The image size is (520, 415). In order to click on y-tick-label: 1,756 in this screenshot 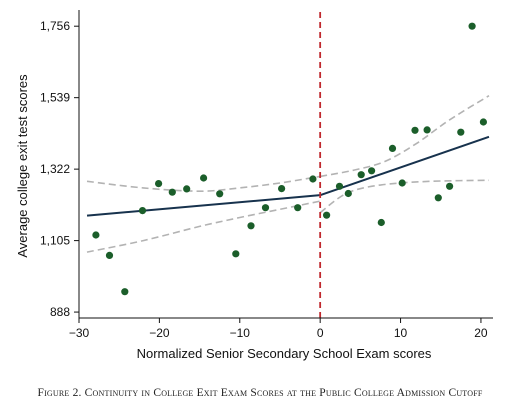, I will do `click(55, 26)`.